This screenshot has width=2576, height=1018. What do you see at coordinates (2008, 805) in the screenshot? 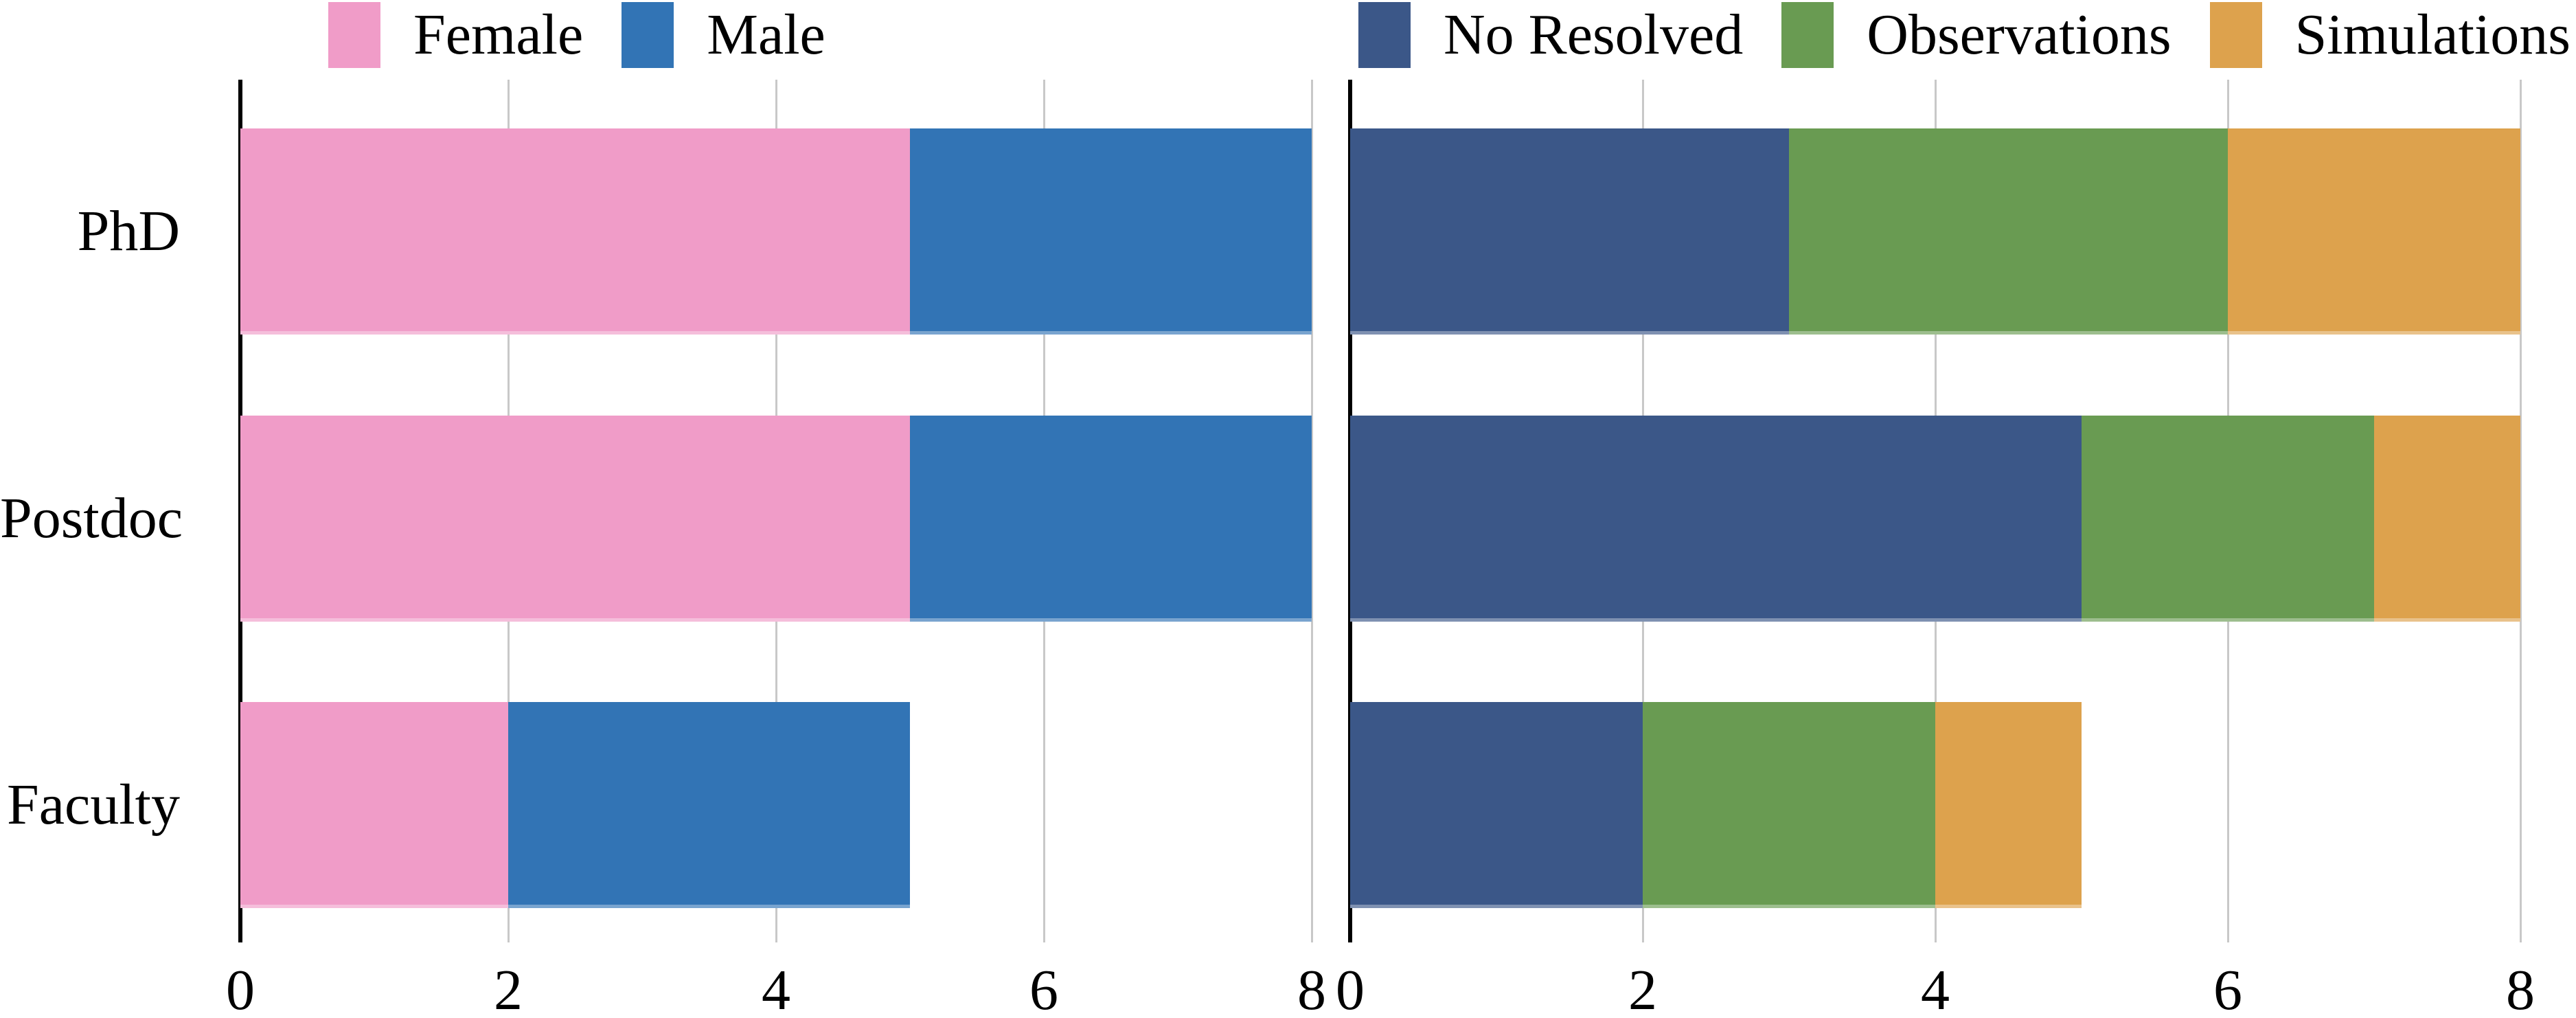
I see `bar-segment-simulations-faculty` at bounding box center [2008, 805].